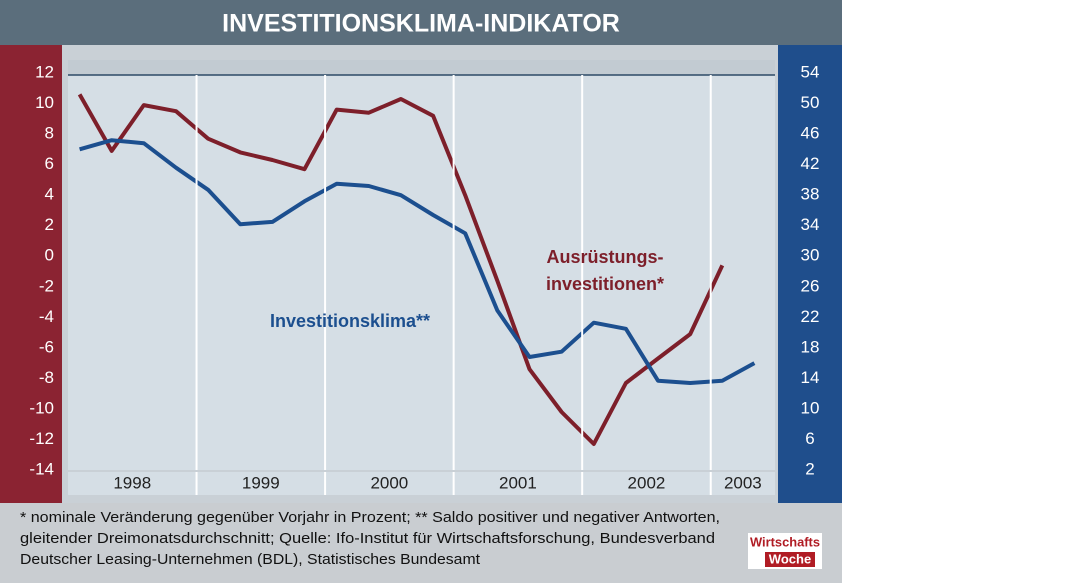  What do you see at coordinates (605, 257) in the screenshot?
I see `series-label: Ausrüstungs-` at bounding box center [605, 257].